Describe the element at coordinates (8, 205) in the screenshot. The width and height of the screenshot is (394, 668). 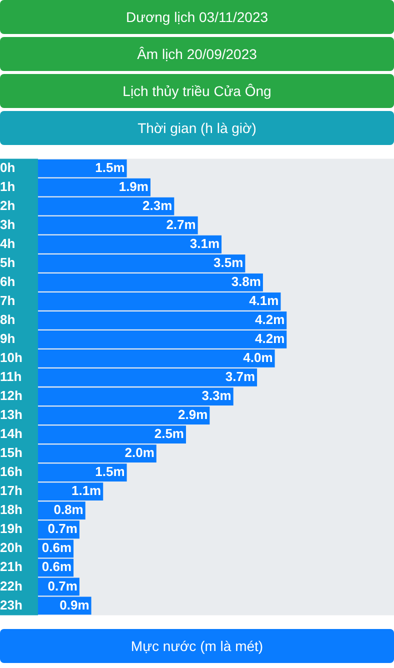
I see `y-tick-label: 2h` at that location.